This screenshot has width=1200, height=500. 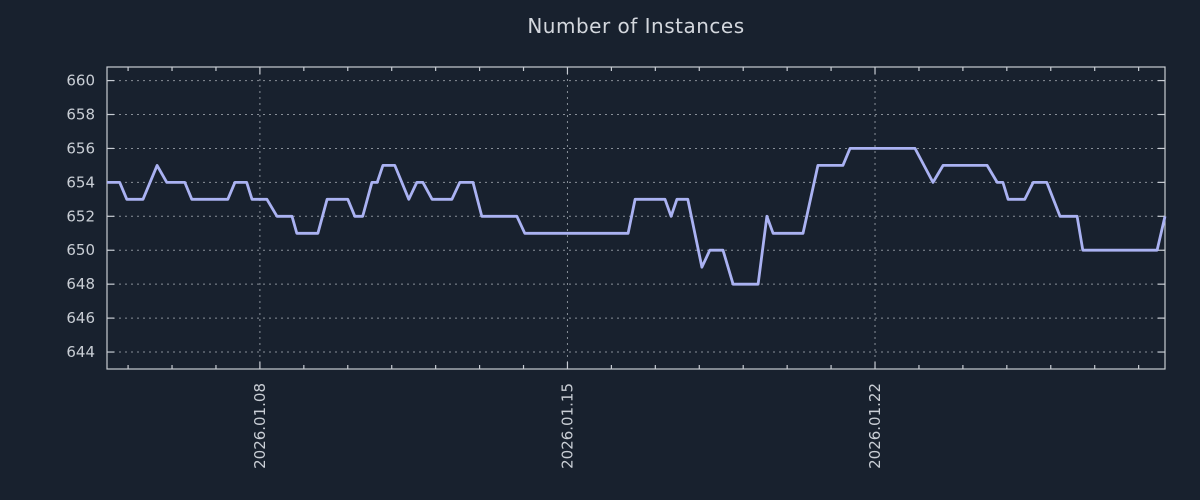 What do you see at coordinates (80, 81) in the screenshot?
I see `y-tick-label: 660` at bounding box center [80, 81].